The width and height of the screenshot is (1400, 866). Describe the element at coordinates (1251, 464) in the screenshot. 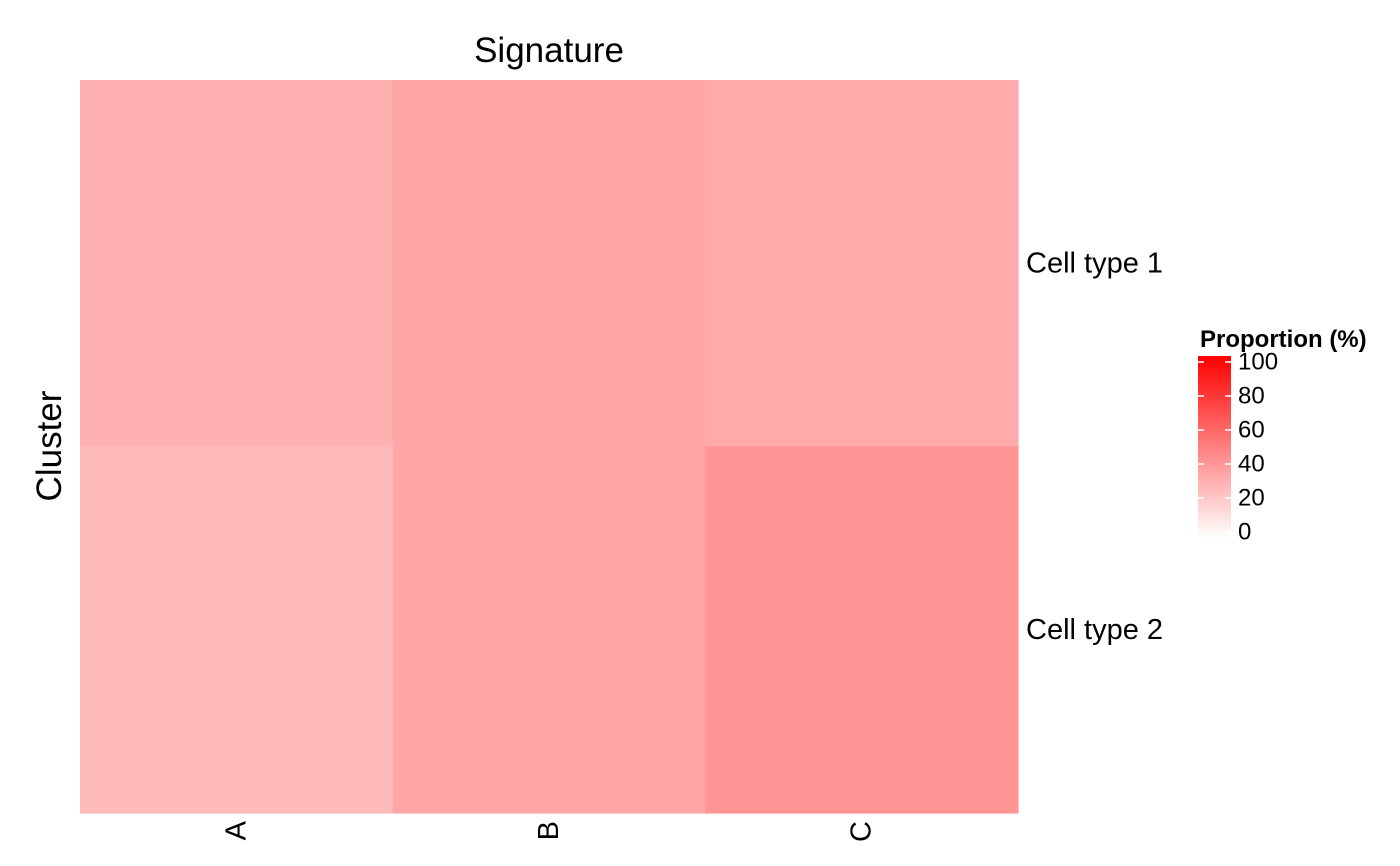

I see `legend-tick-label: 40` at that location.